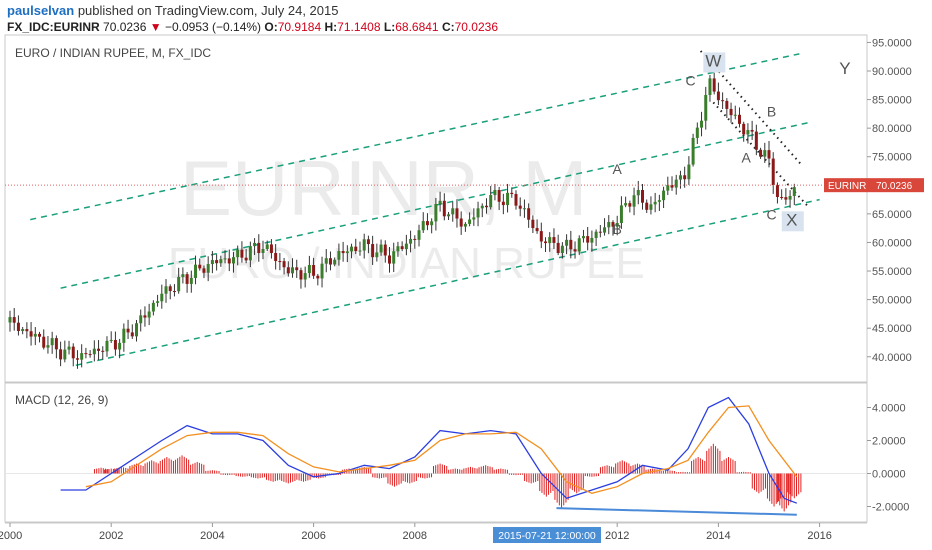  I want to click on price-label-symbol: EURINR, so click(847, 186).